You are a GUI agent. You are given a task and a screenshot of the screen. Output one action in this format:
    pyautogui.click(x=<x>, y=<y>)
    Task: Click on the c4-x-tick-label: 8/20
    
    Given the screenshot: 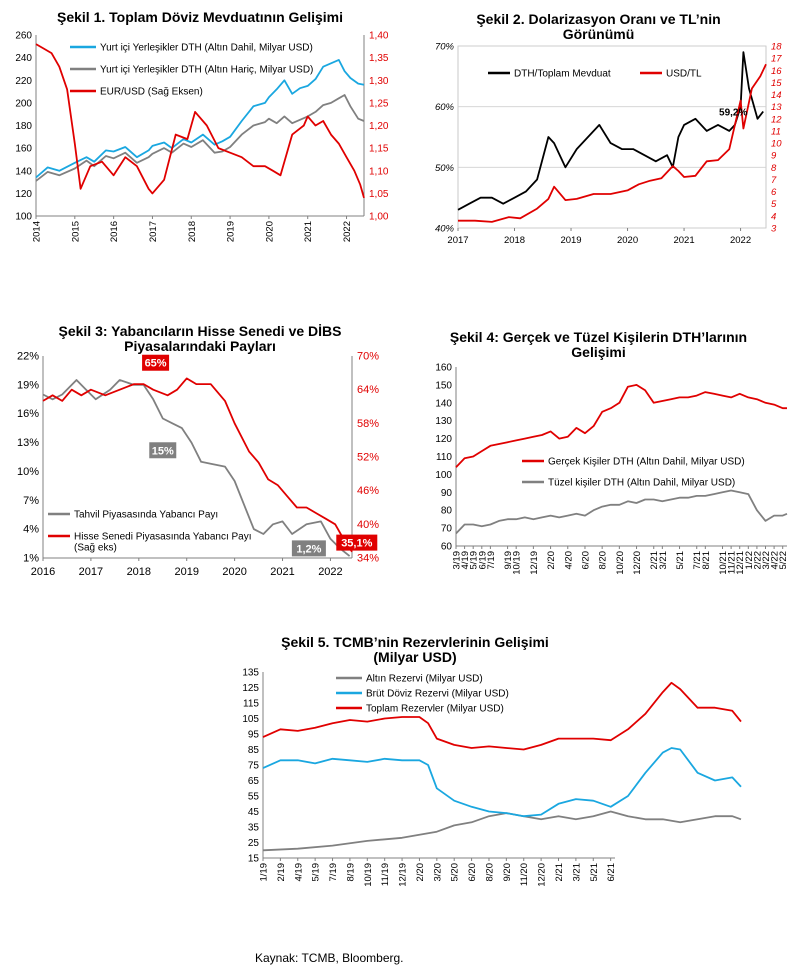 What is the action you would take?
    pyautogui.click(x=603, y=560)
    